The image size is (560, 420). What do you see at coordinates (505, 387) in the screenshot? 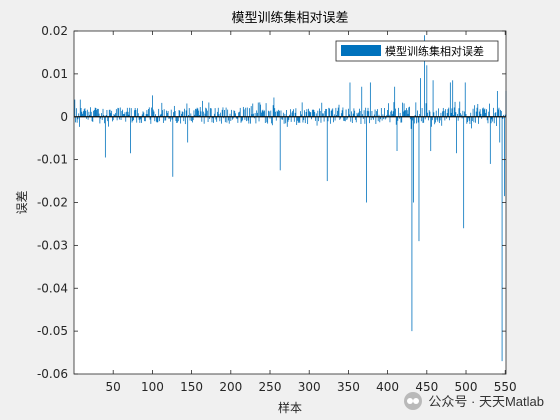
I see `x-tick-label: 550` at bounding box center [505, 387].